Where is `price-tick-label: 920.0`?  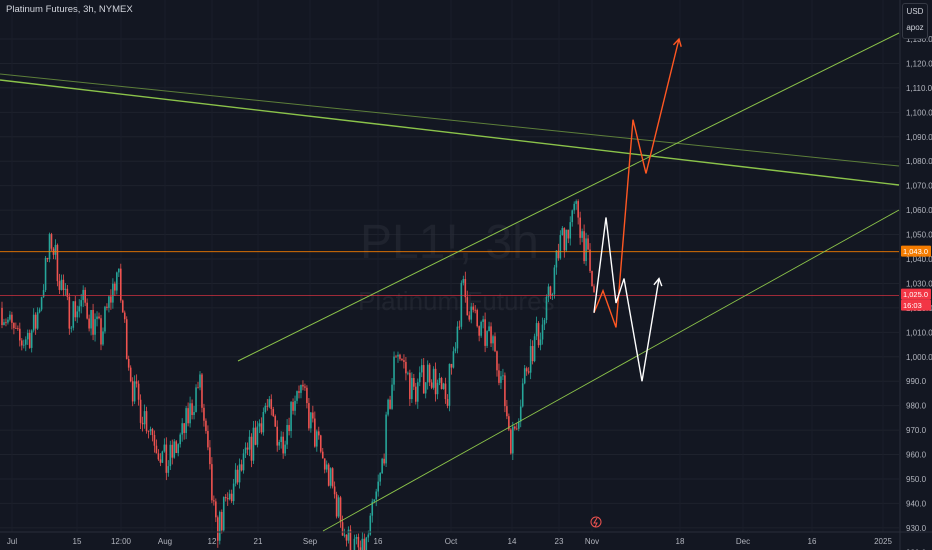 price-tick-label: 920.0 is located at coordinates (916, 549).